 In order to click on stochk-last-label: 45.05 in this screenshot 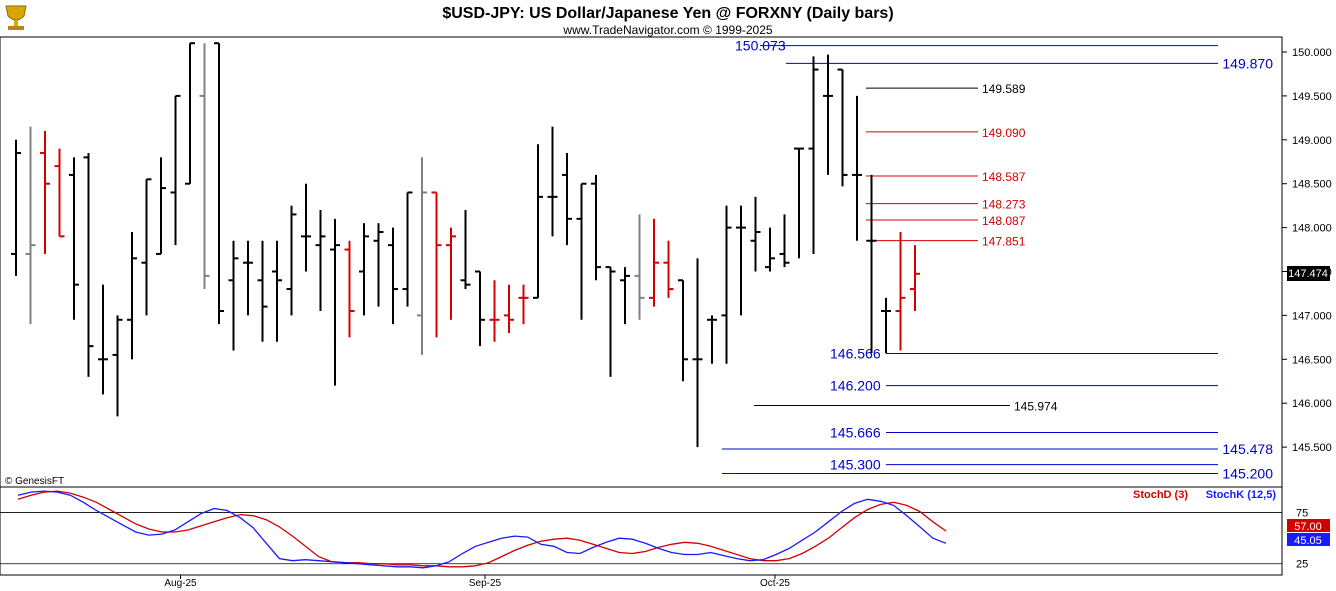, I will do `click(1308, 541)`.